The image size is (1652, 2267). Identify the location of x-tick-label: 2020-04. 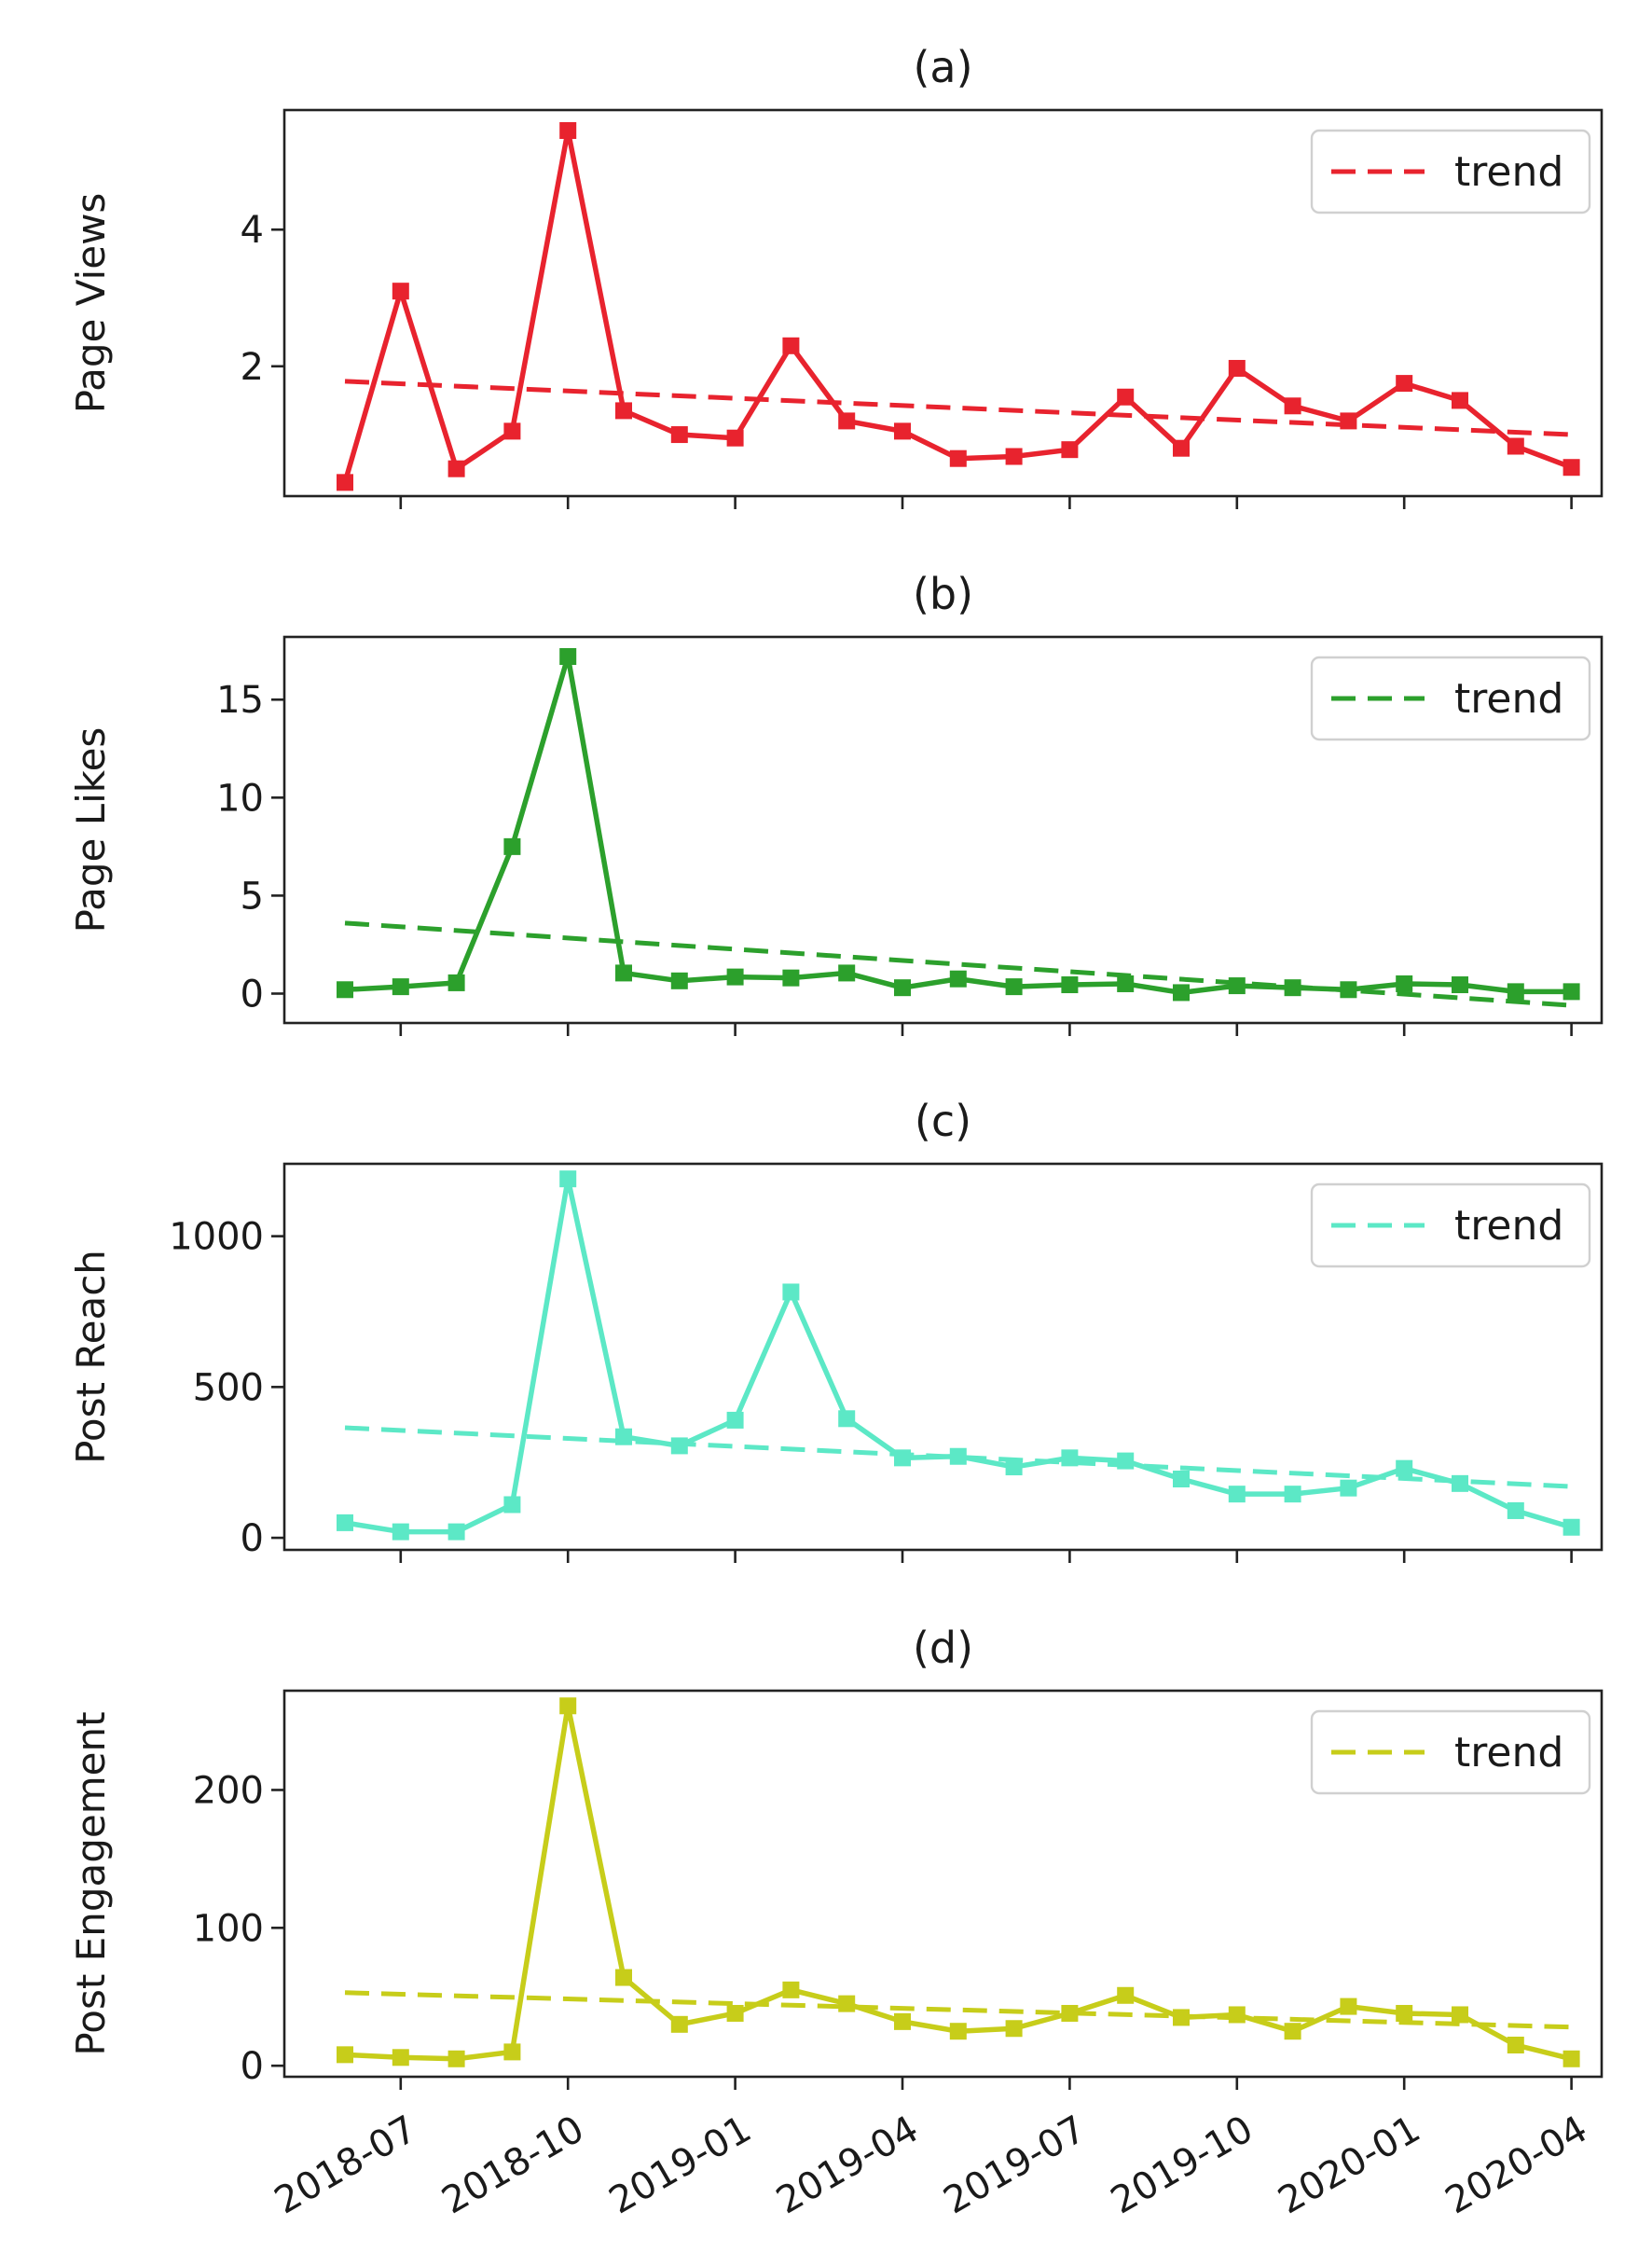
(1517, 2165).